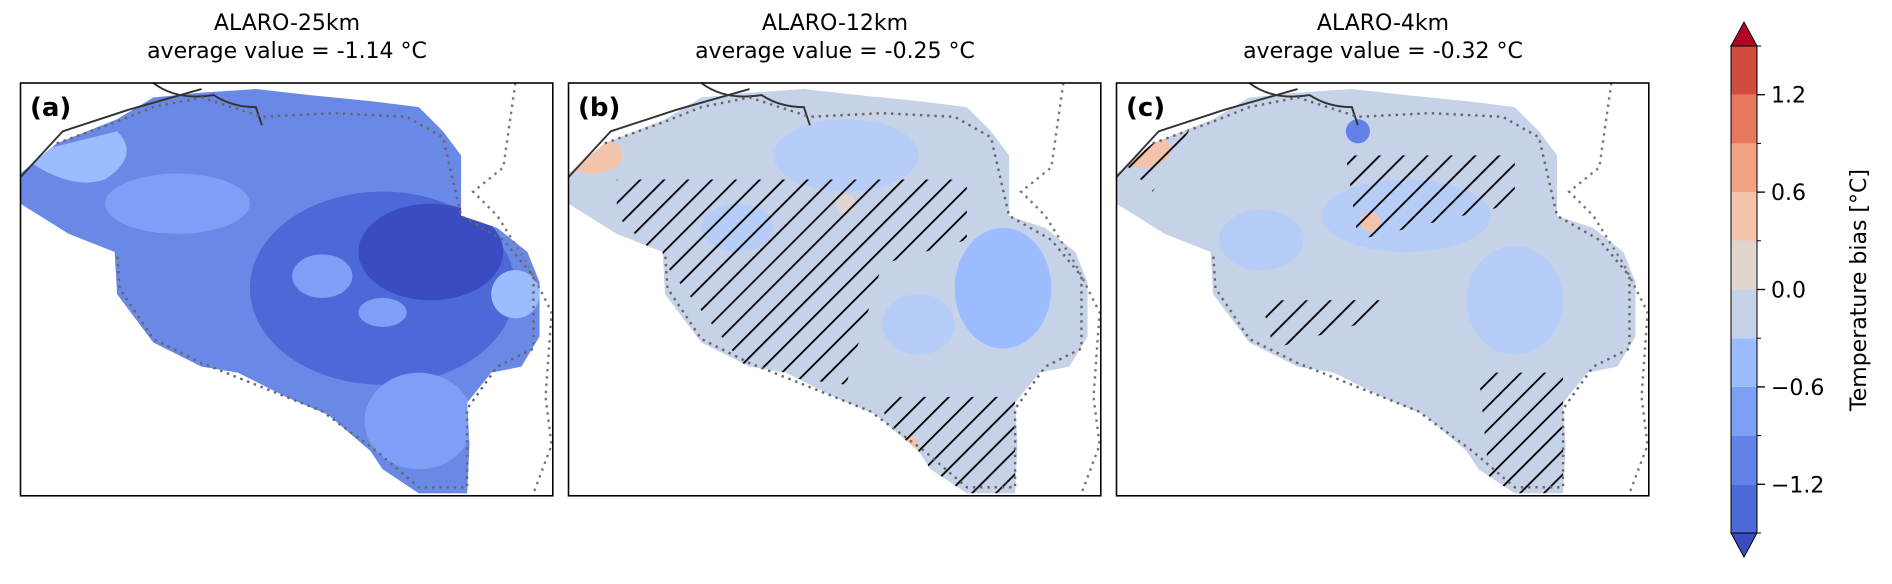  I want to click on colorbar-under, so click(1744, 545).